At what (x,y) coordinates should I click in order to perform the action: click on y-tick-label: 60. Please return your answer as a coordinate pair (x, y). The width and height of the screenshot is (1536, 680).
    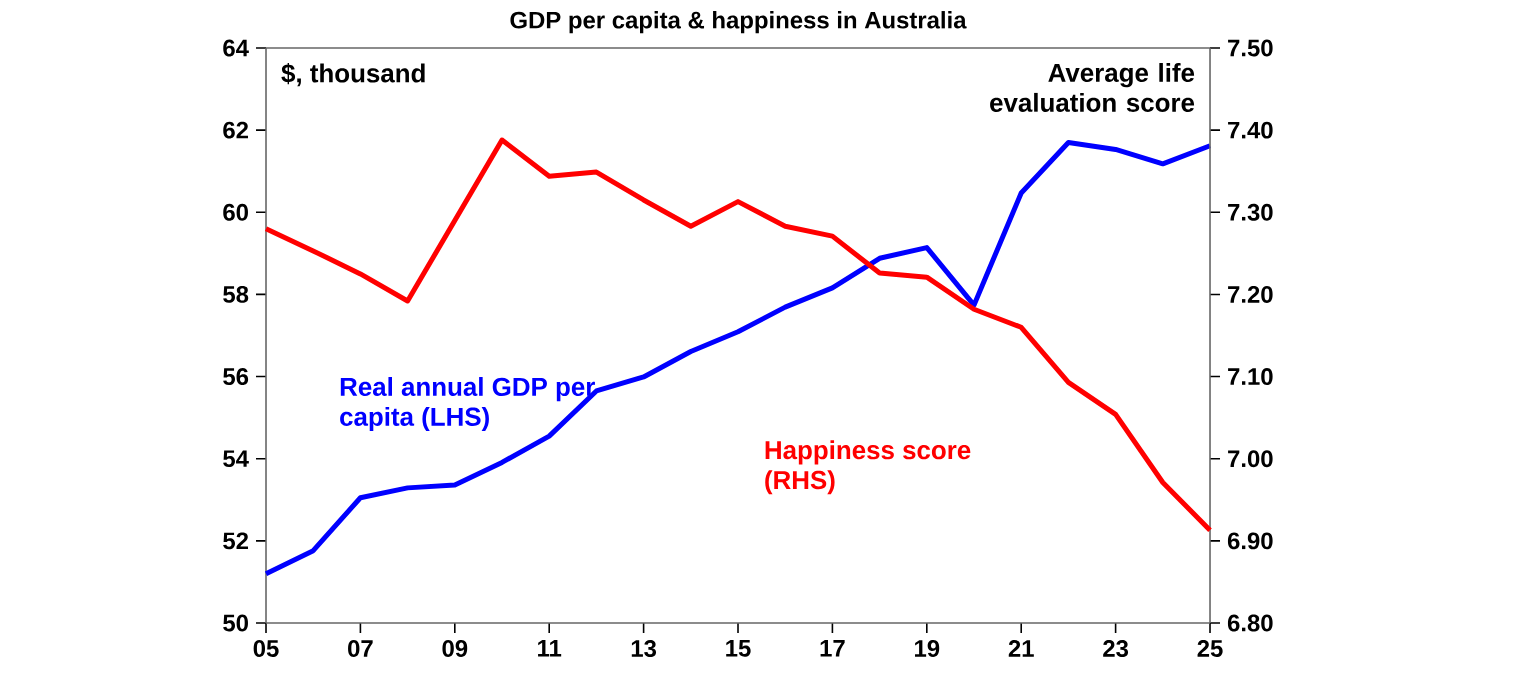
    Looking at the image, I should click on (235, 212).